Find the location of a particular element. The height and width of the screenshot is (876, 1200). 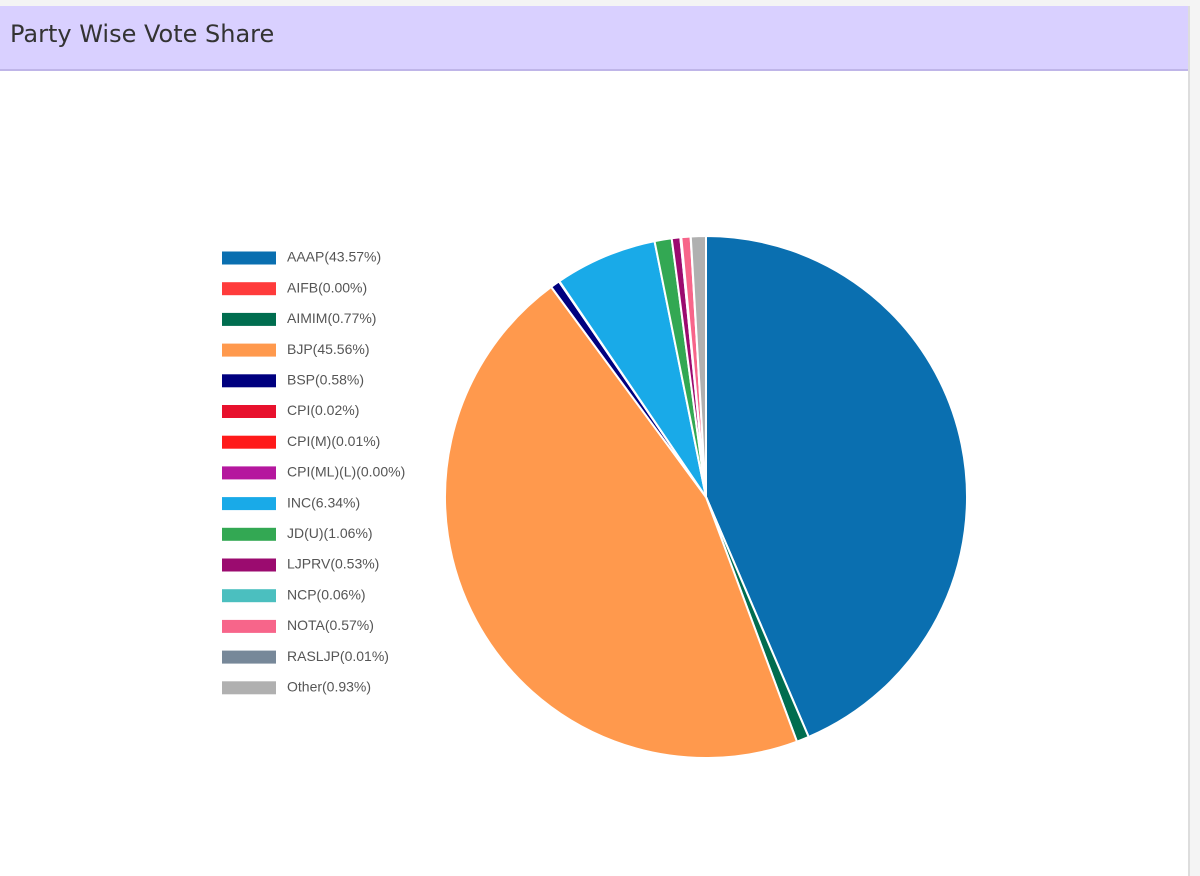

legend-label: Other(0.93%) is located at coordinates (329, 687).